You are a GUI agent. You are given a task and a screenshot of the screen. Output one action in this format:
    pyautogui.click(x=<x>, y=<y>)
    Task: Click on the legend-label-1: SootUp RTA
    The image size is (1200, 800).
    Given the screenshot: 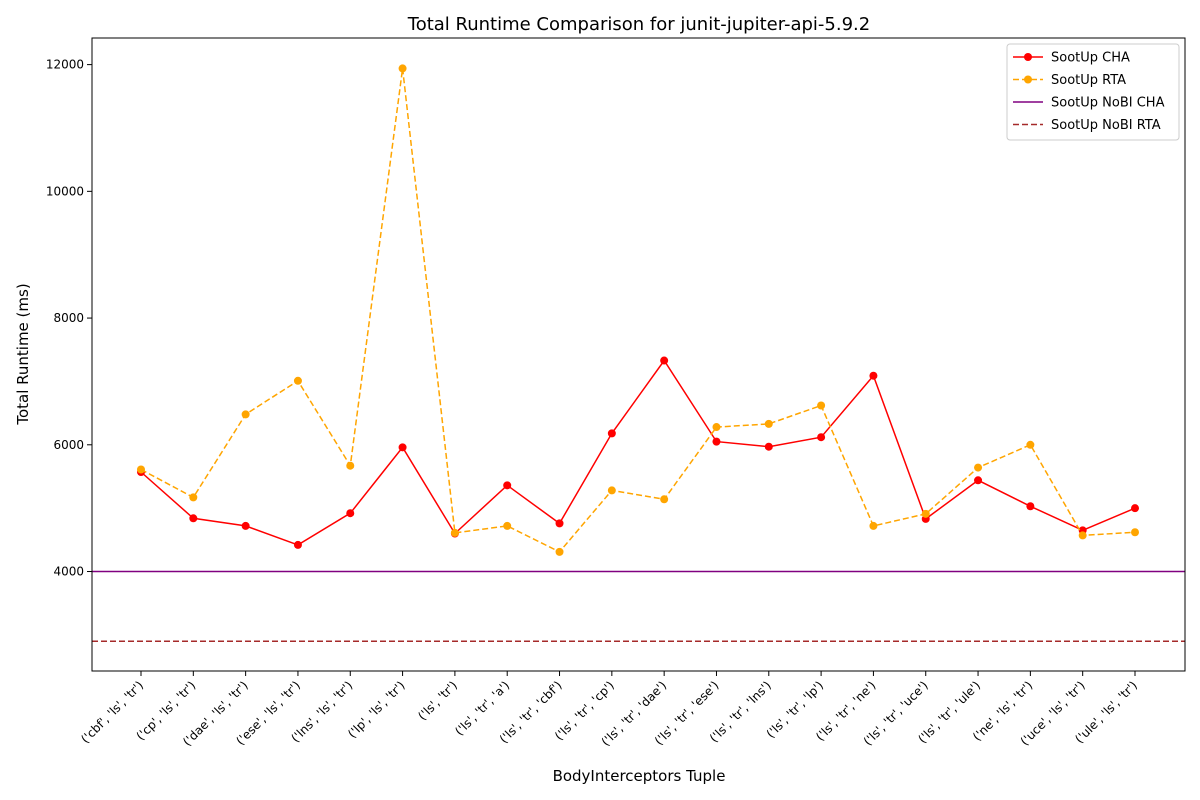 What is the action you would take?
    pyautogui.click(x=1088, y=80)
    